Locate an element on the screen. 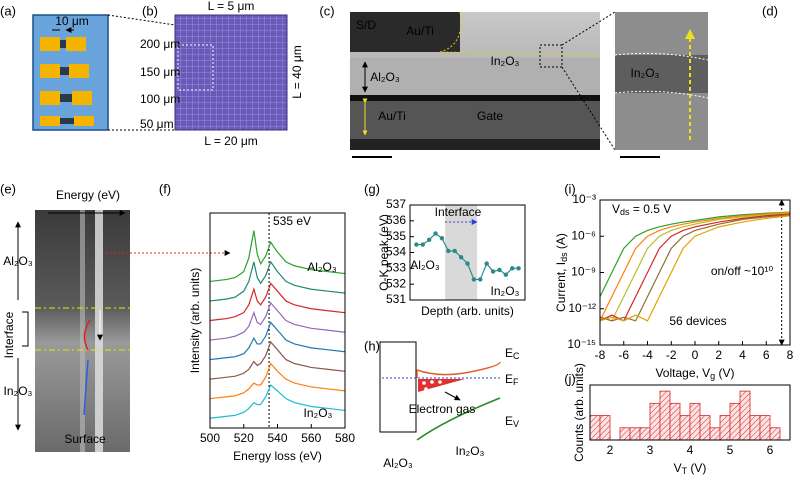 Image resolution: width=800 pixels, height=488 pixels. panel-label: (b) is located at coordinates (150, 10).